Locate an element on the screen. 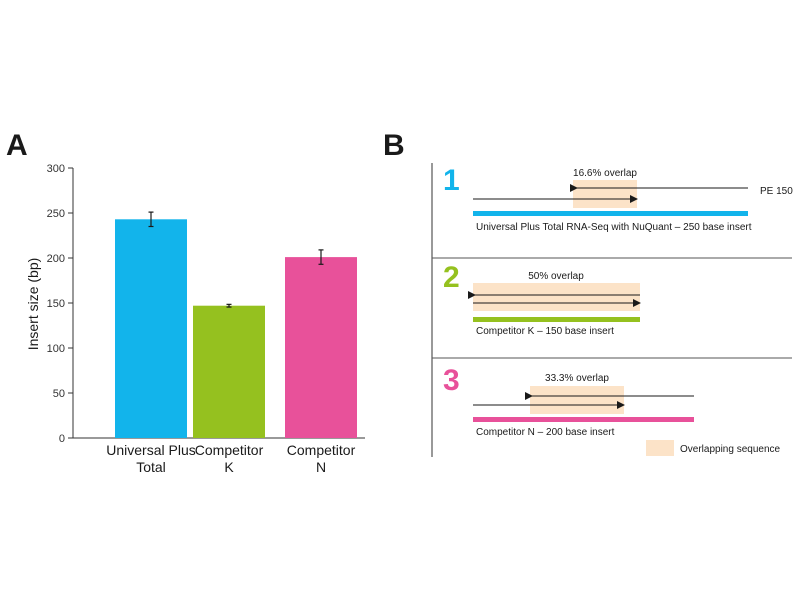 Image resolution: width=800 pixels, height=600 pixels. y-tick-label: 300 is located at coordinates (56, 169).